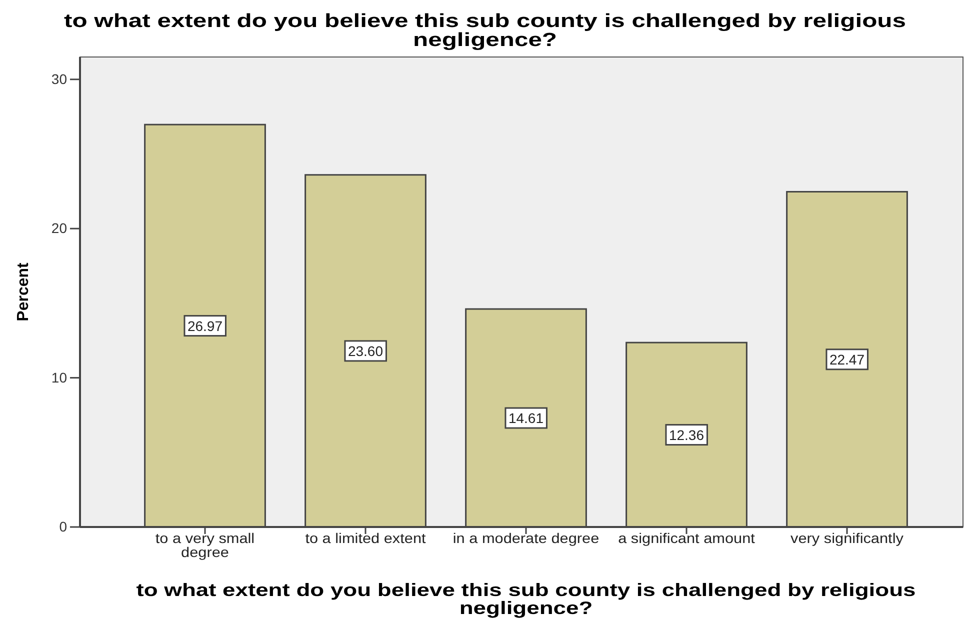 Image resolution: width=966 pixels, height=623 pixels. I want to click on y-tick-label: 30, so click(59, 78).